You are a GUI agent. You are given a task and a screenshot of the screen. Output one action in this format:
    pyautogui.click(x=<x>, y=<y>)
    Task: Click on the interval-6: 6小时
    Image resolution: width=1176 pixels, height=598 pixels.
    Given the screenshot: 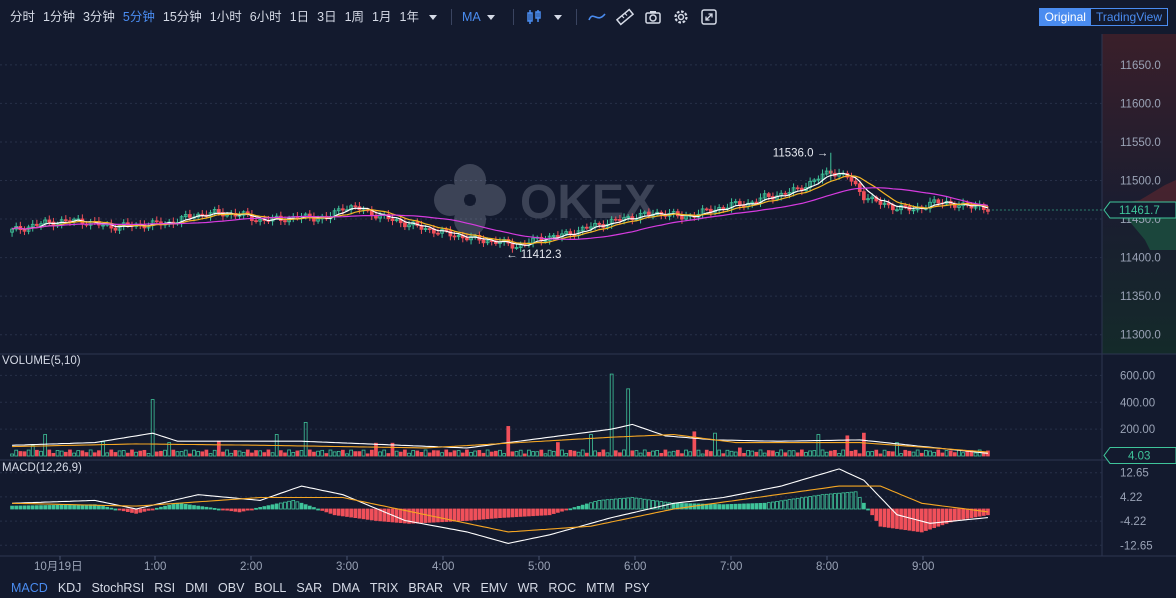 What is the action you would take?
    pyautogui.click(x=265, y=17)
    